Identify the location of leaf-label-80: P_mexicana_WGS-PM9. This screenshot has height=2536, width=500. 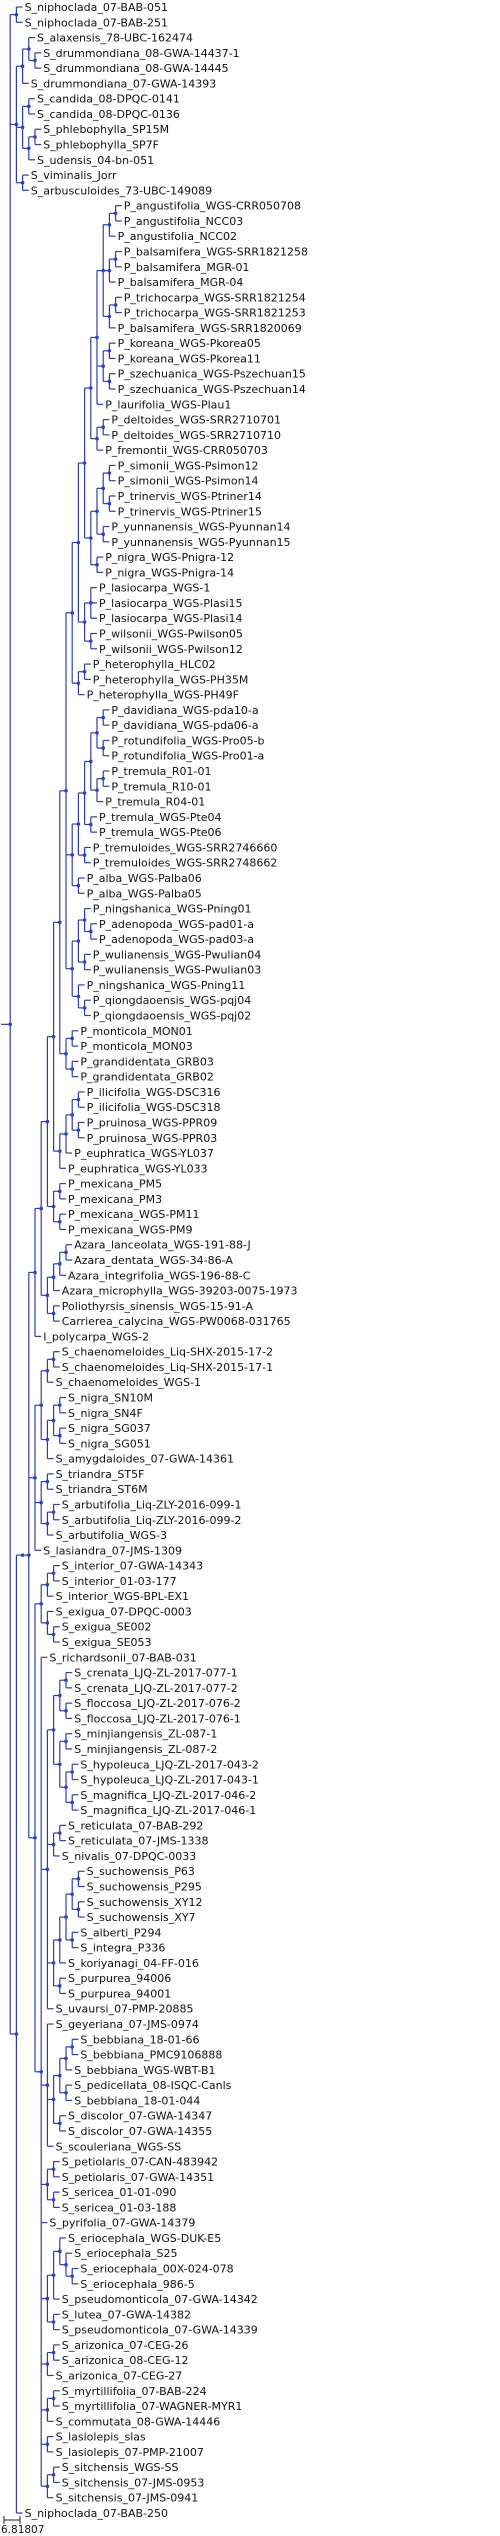
(130, 1229).